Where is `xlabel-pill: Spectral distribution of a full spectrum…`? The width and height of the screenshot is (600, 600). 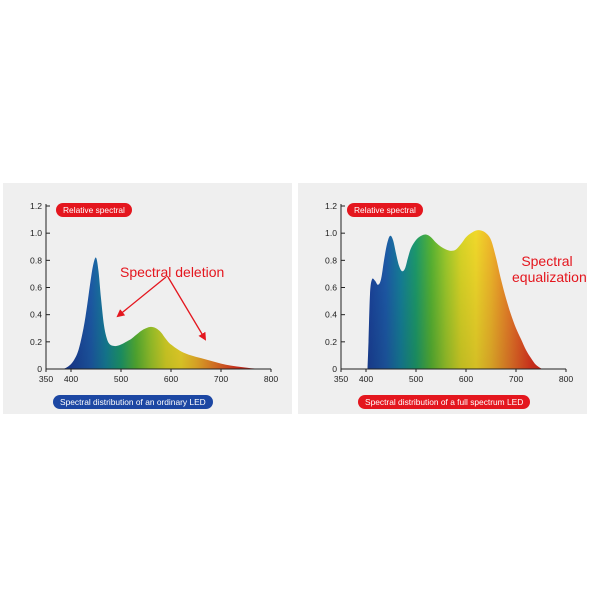
xlabel-pill: Spectral distribution of a full spectrum… is located at coordinates (444, 402).